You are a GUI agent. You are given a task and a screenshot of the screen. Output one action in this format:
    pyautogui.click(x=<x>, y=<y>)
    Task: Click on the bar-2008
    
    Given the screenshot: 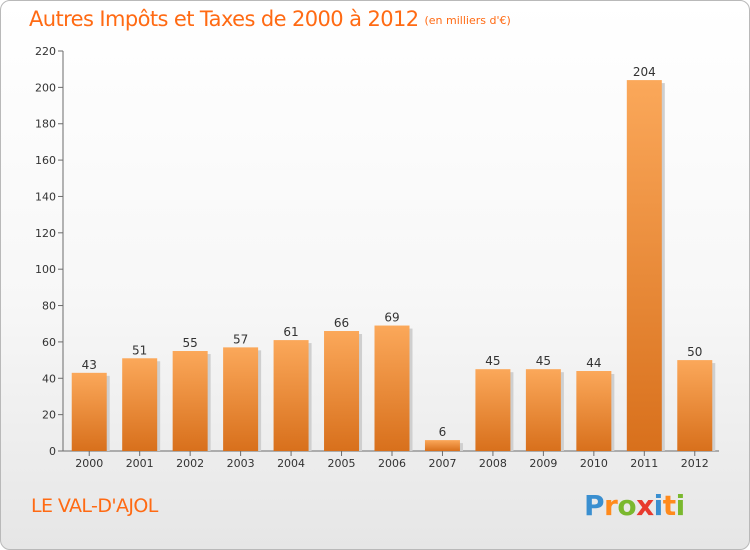 What is the action you would take?
    pyautogui.click(x=493, y=410)
    